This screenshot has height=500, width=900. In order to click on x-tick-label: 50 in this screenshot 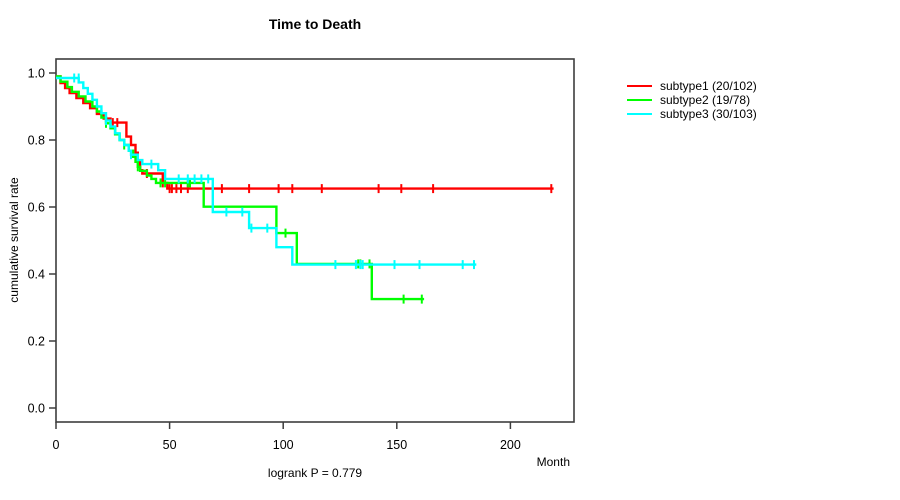, I will do `click(170, 445)`.